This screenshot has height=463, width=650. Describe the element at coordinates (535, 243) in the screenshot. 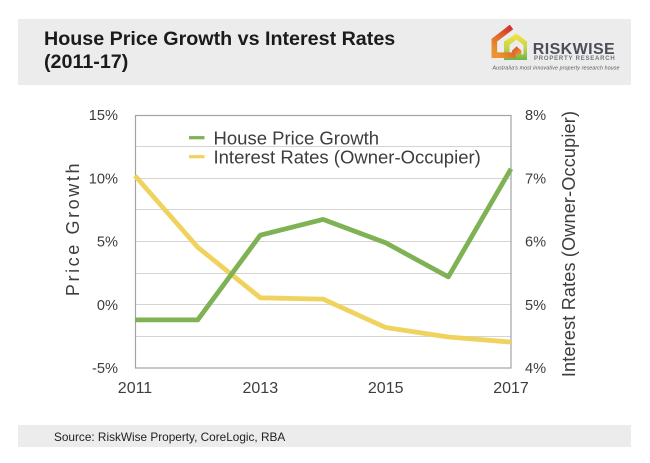

I see `svg-text: 6%` at that location.